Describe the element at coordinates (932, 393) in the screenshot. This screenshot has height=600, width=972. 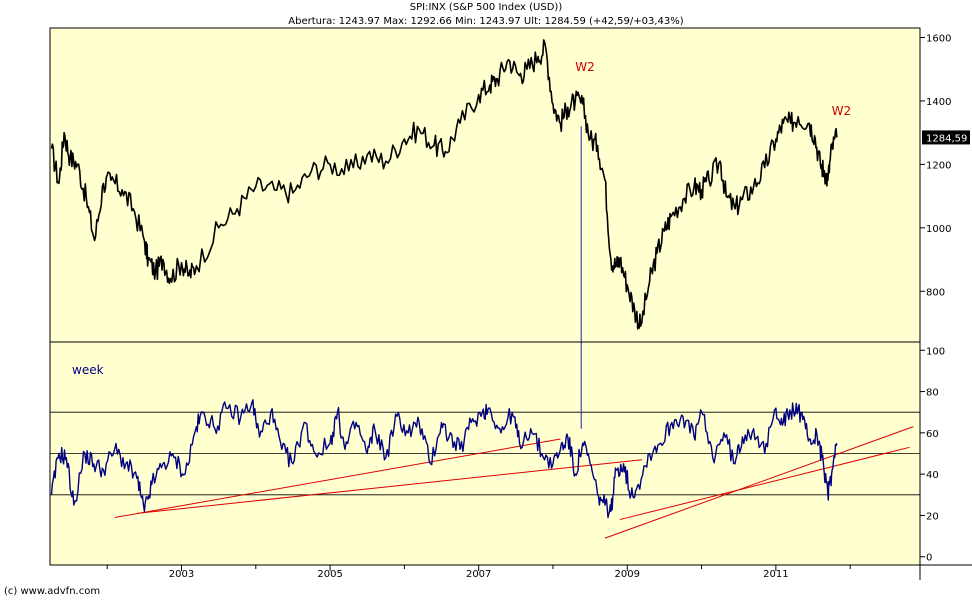
I see `indicator-y-tick-label-80: 80` at that location.